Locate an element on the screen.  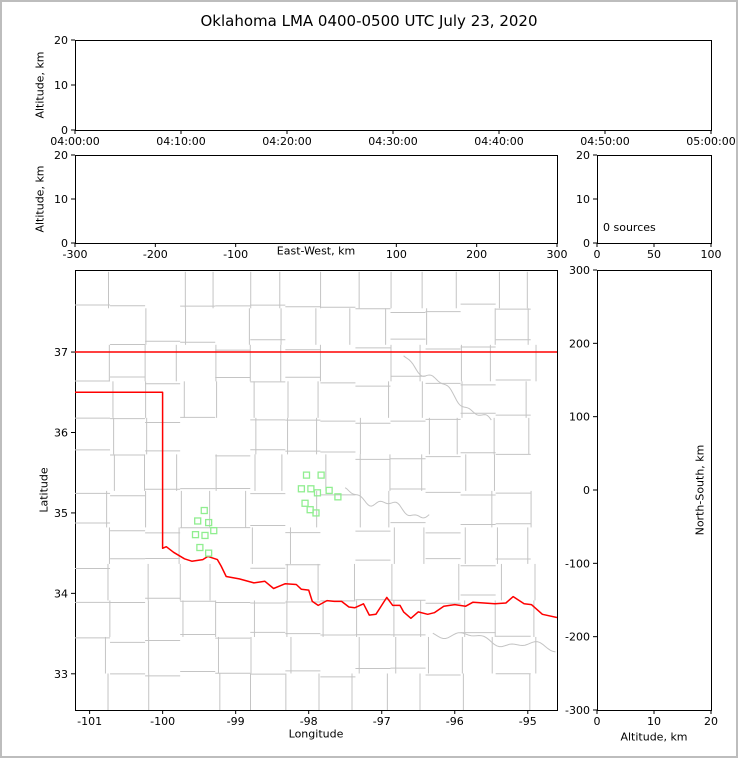
time-height-frame is located at coordinates (393, 85).